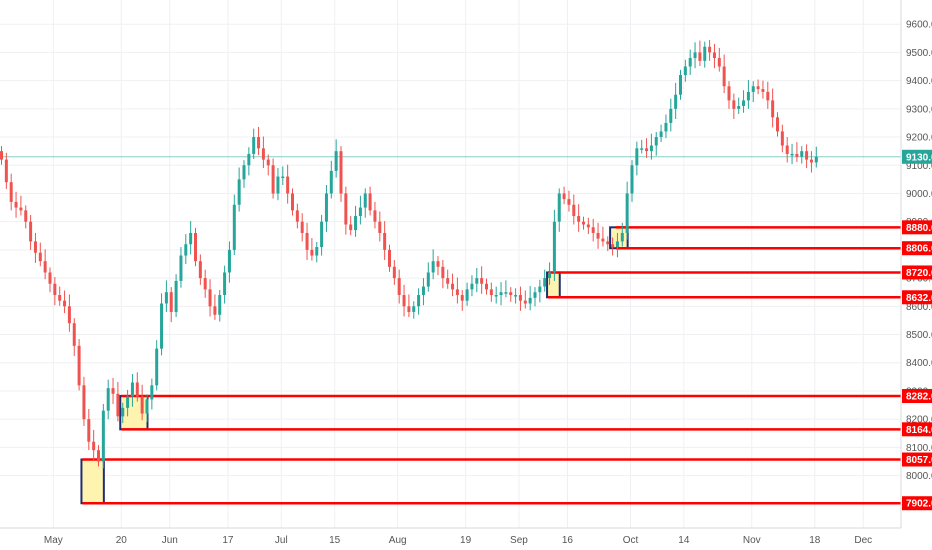 The width and height of the screenshot is (932, 550). I want to click on time-axis-tick-label: Dec, so click(863, 540).